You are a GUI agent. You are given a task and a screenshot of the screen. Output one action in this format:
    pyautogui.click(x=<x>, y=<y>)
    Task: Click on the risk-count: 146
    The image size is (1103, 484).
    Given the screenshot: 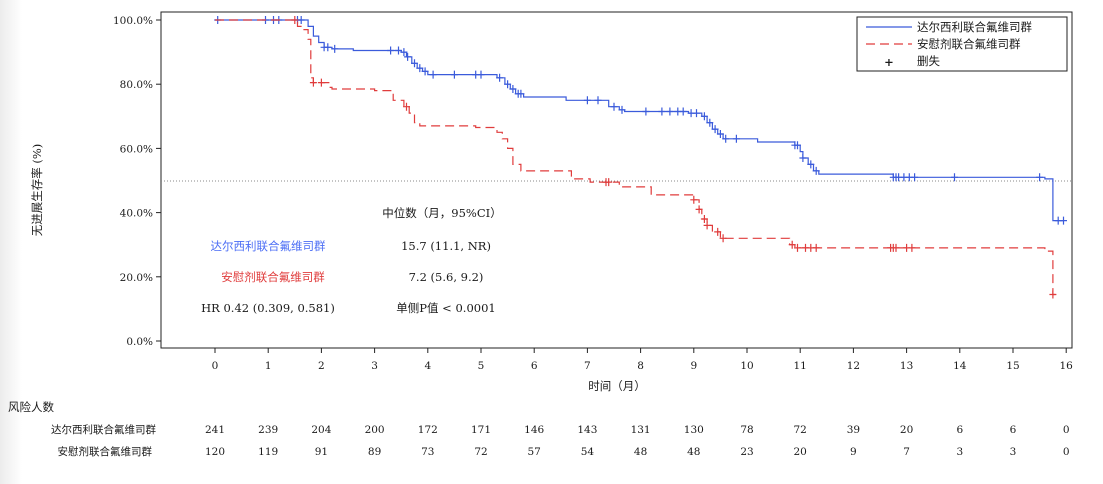 What is the action you would take?
    pyautogui.click(x=534, y=430)
    